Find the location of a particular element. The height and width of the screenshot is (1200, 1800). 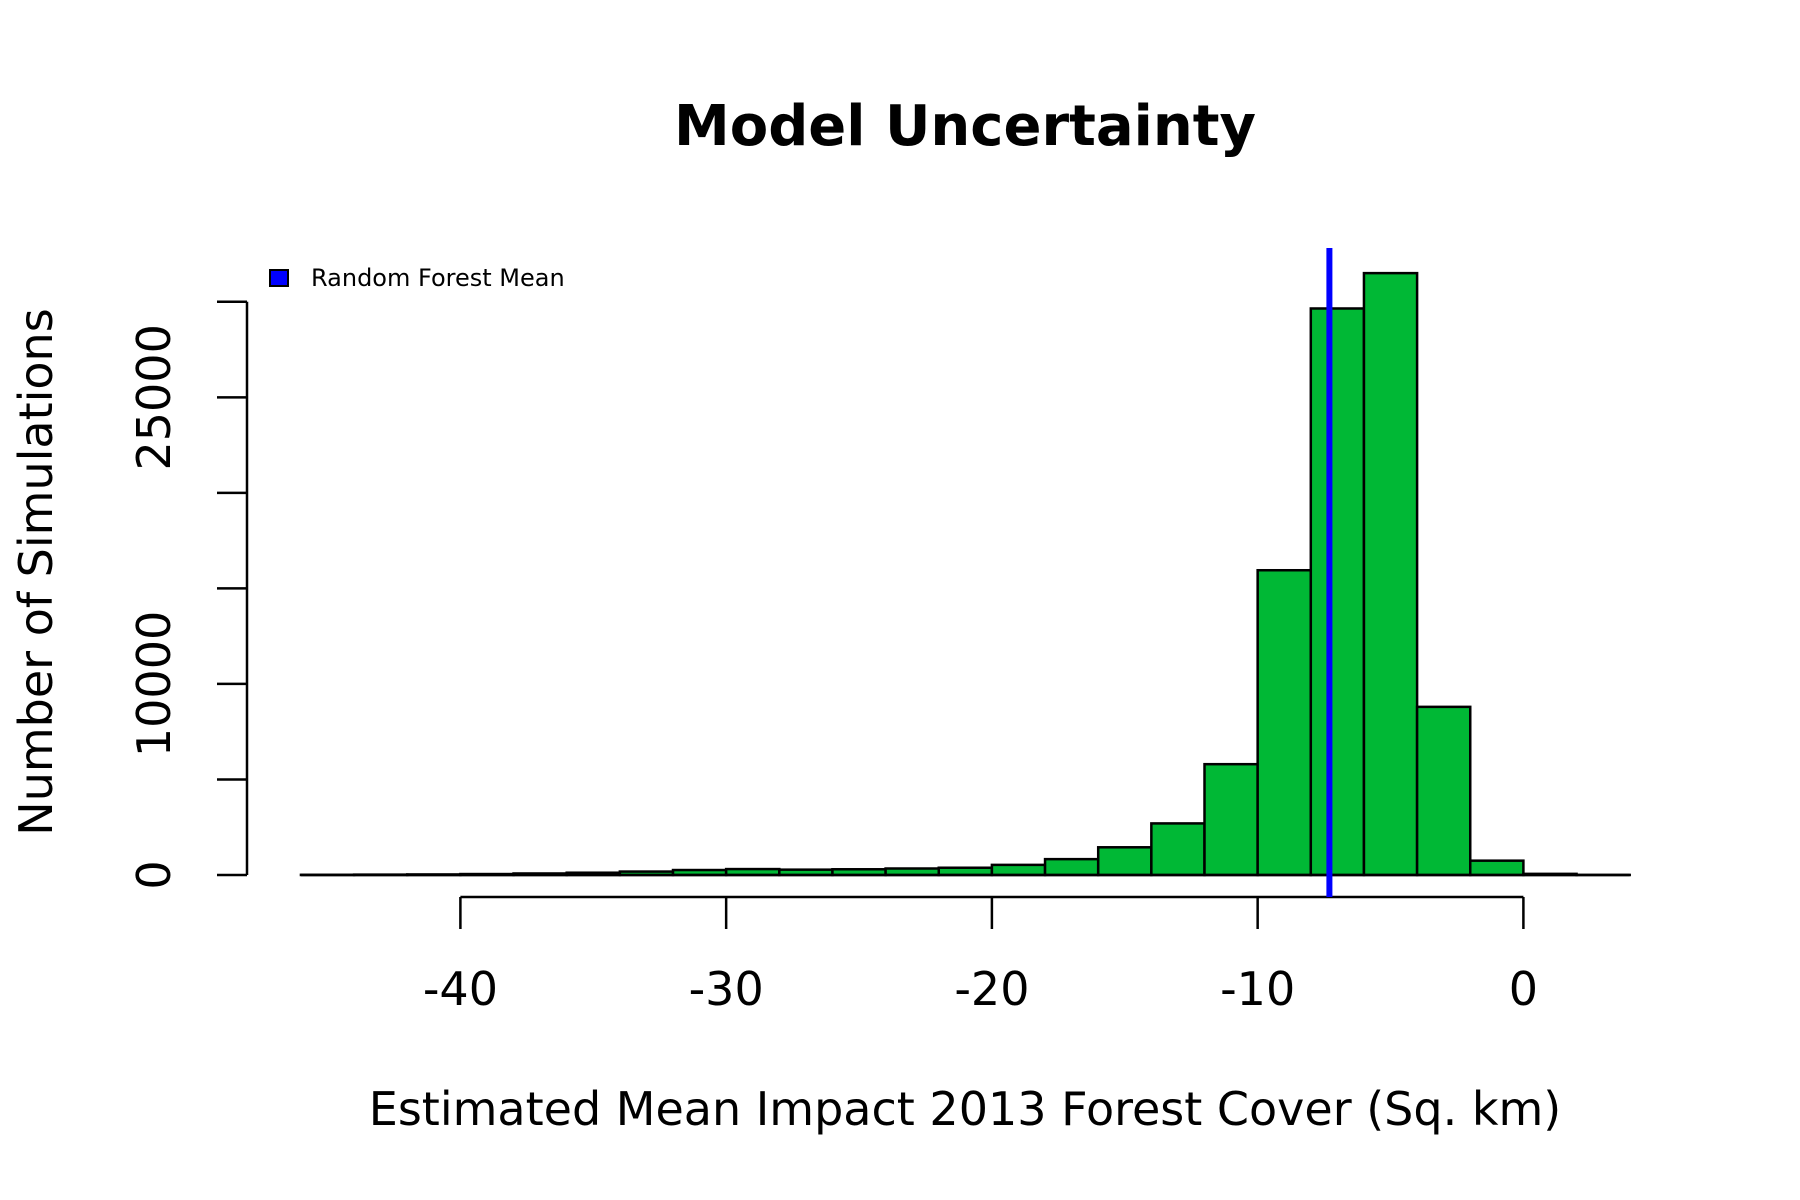

legend: Random Forest Mean is located at coordinates (417, 278).